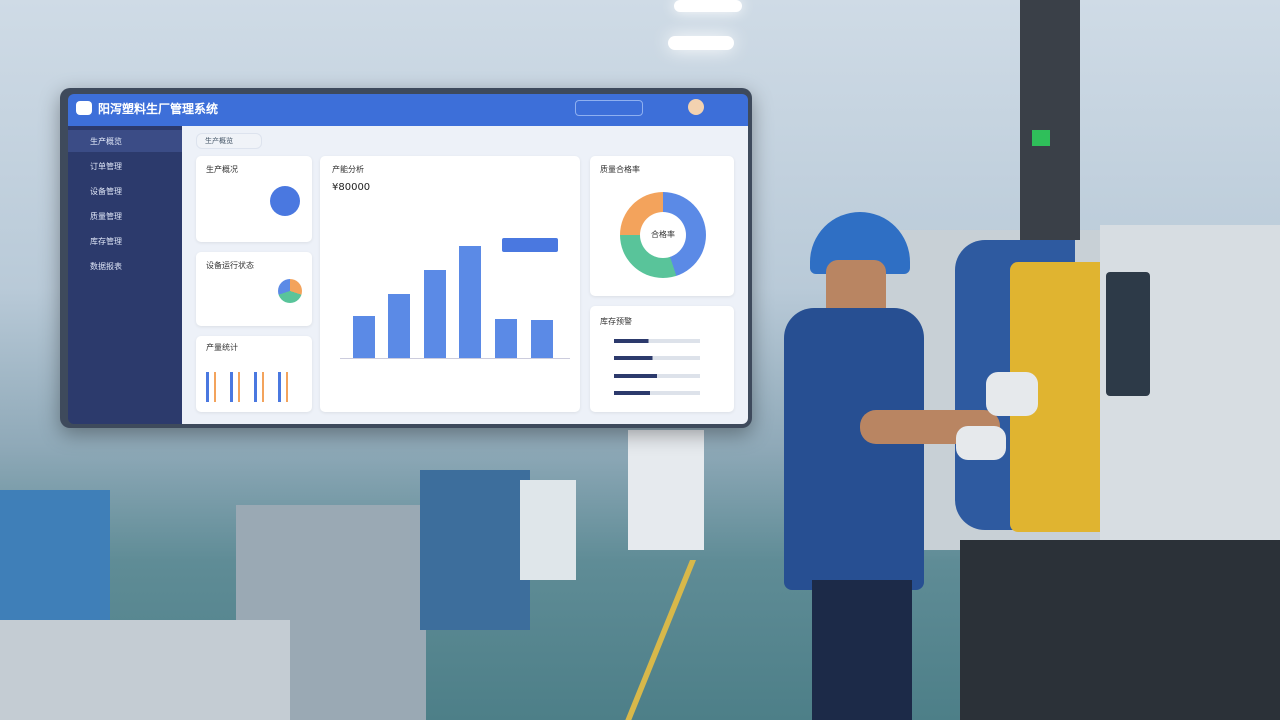 This screenshot has height=720, width=1280. Describe the element at coordinates (351, 187) in the screenshot. I see `kpi-value: ¥80000` at that location.